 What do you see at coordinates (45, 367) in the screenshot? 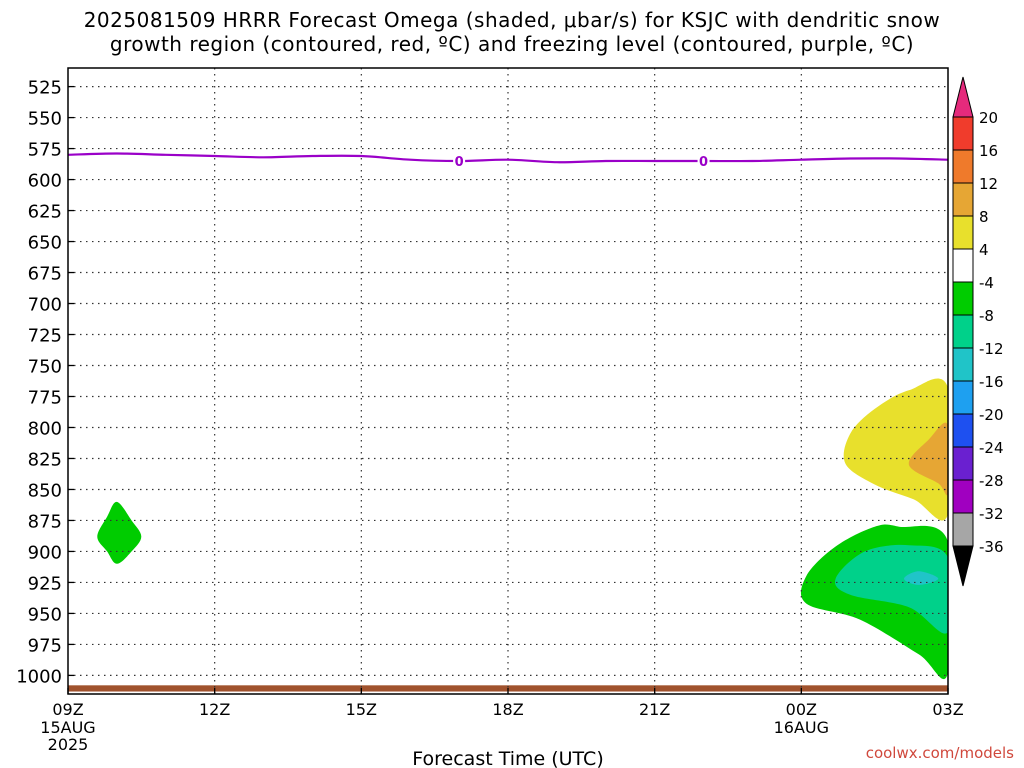
I see `y-tick-label: 750` at bounding box center [45, 367].